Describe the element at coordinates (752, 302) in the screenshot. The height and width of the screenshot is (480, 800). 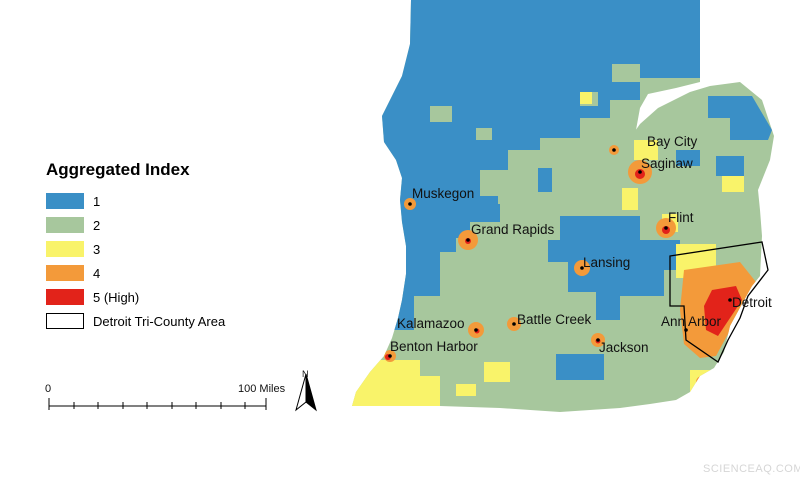
I see `city-label: Detroit` at that location.